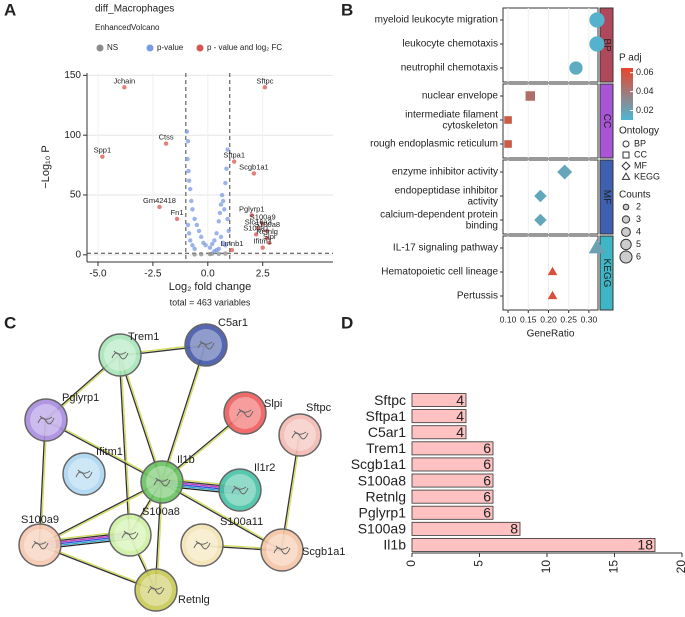 The image size is (685, 617). Describe the element at coordinates (679, 567) in the screenshot. I see `x-tick-label: 20` at that location.